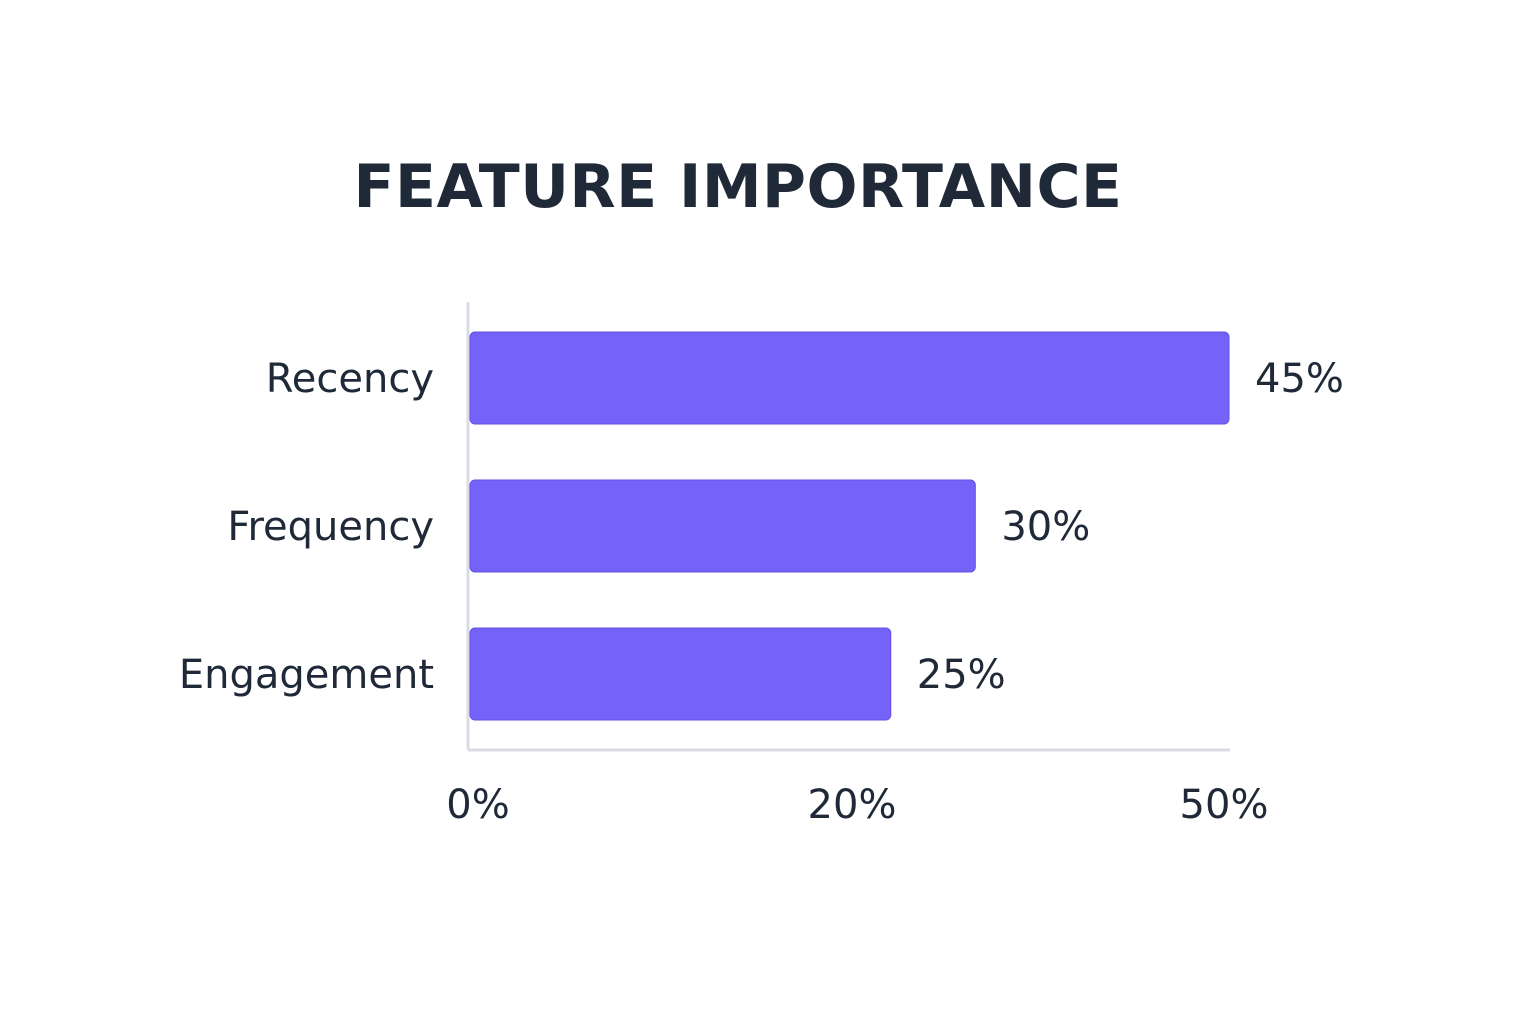 The height and width of the screenshot is (1024, 1536). What do you see at coordinates (852, 805) in the screenshot?
I see `x-tick-label: 20%` at bounding box center [852, 805].